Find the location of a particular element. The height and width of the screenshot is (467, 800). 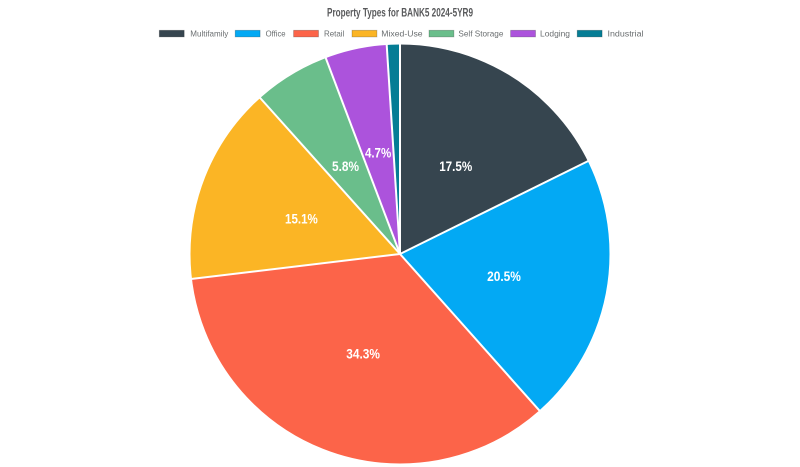

svg-text: 34.3% is located at coordinates (363, 354).